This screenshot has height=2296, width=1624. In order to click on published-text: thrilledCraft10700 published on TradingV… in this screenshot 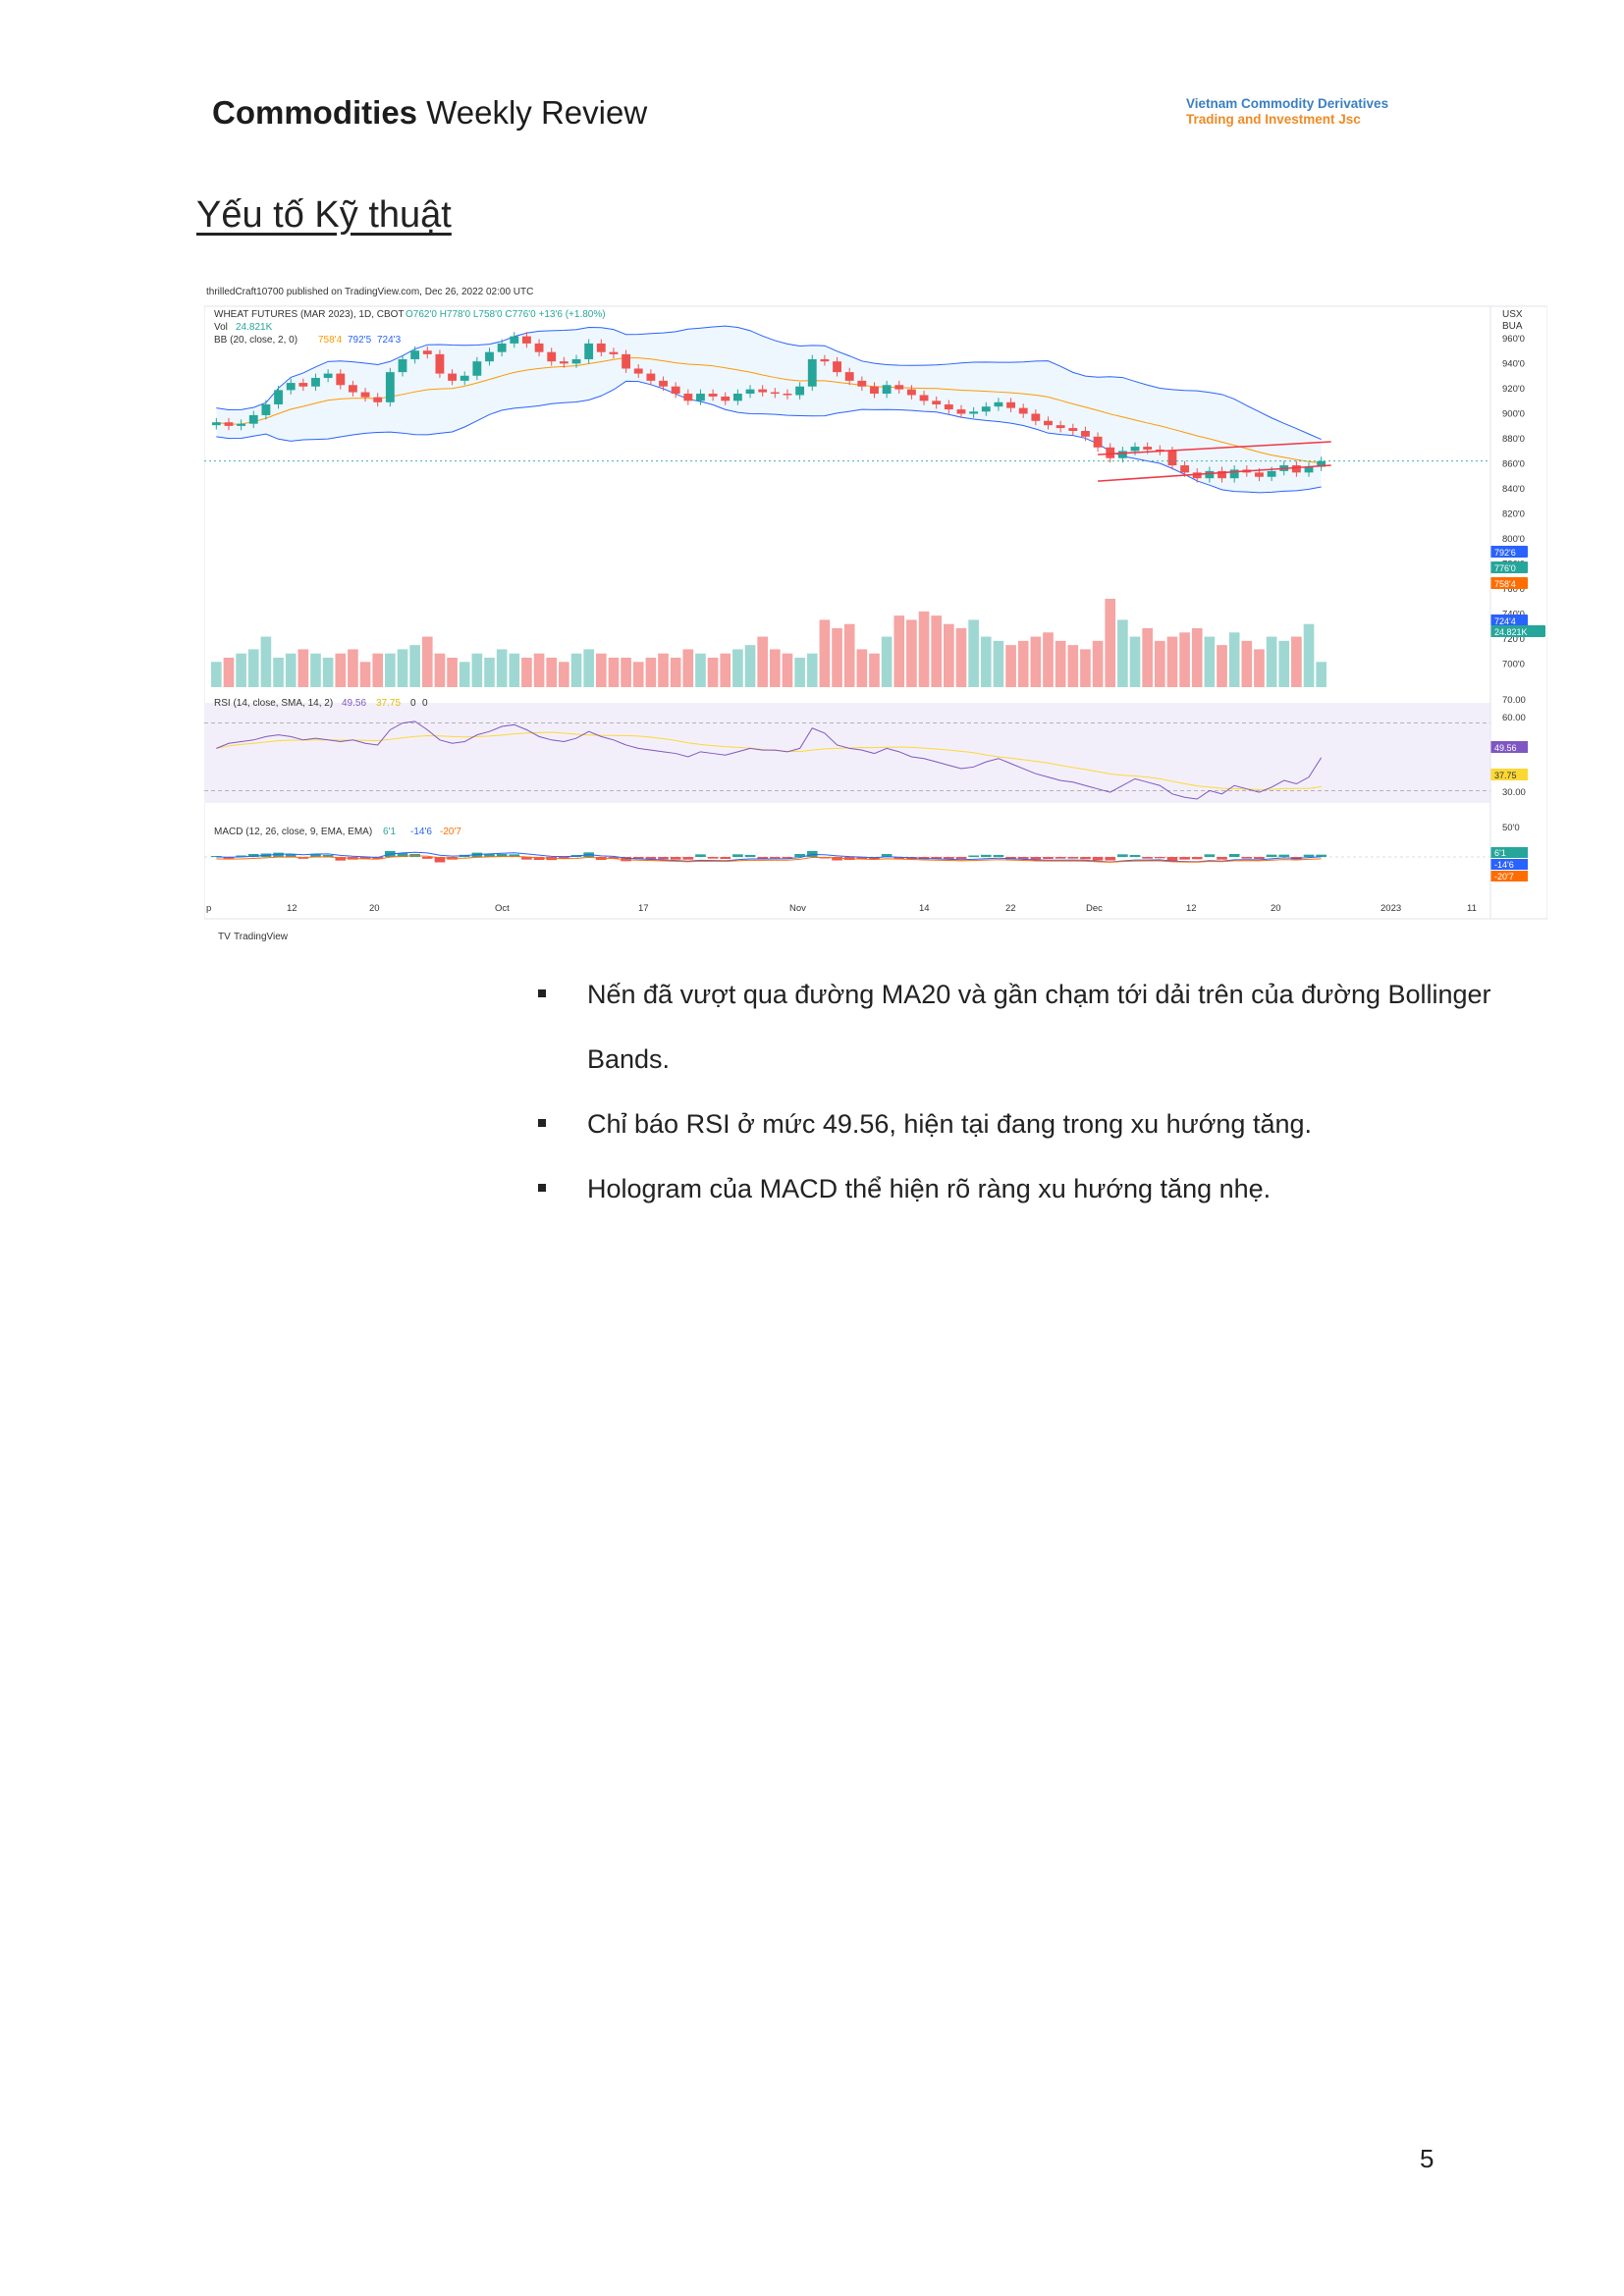, I will do `click(369, 292)`.